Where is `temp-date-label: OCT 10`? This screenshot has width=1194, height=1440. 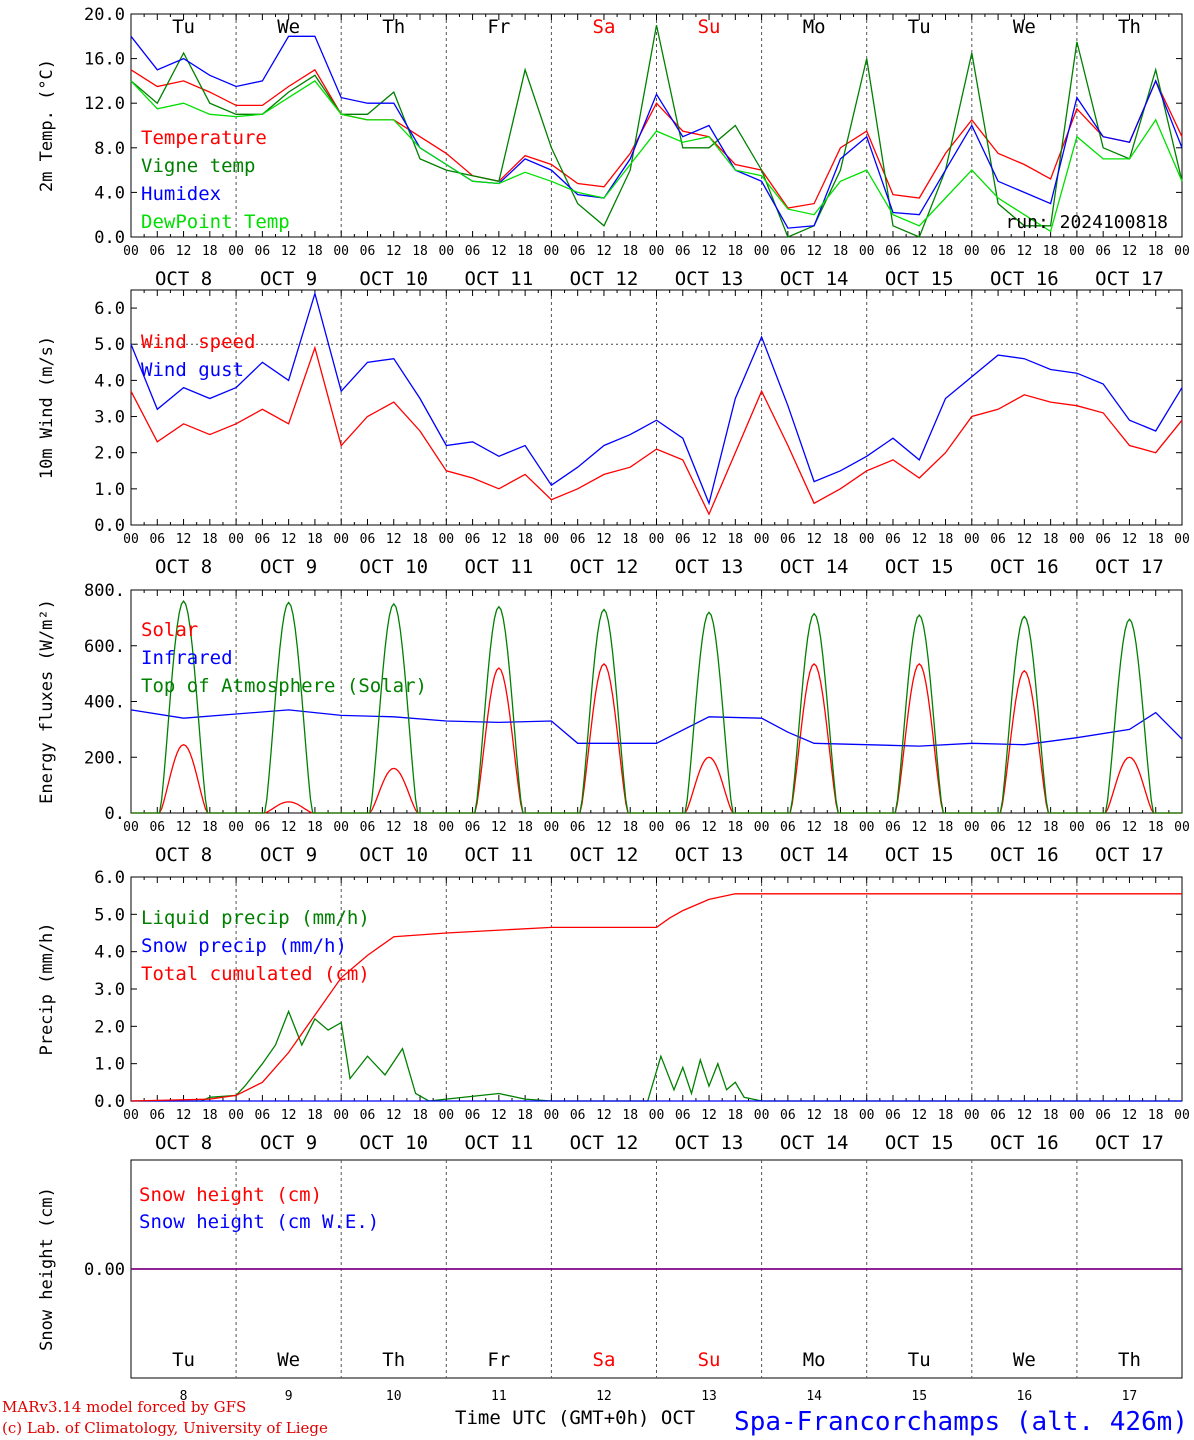
temp-date-label: OCT 10 is located at coordinates (393, 279).